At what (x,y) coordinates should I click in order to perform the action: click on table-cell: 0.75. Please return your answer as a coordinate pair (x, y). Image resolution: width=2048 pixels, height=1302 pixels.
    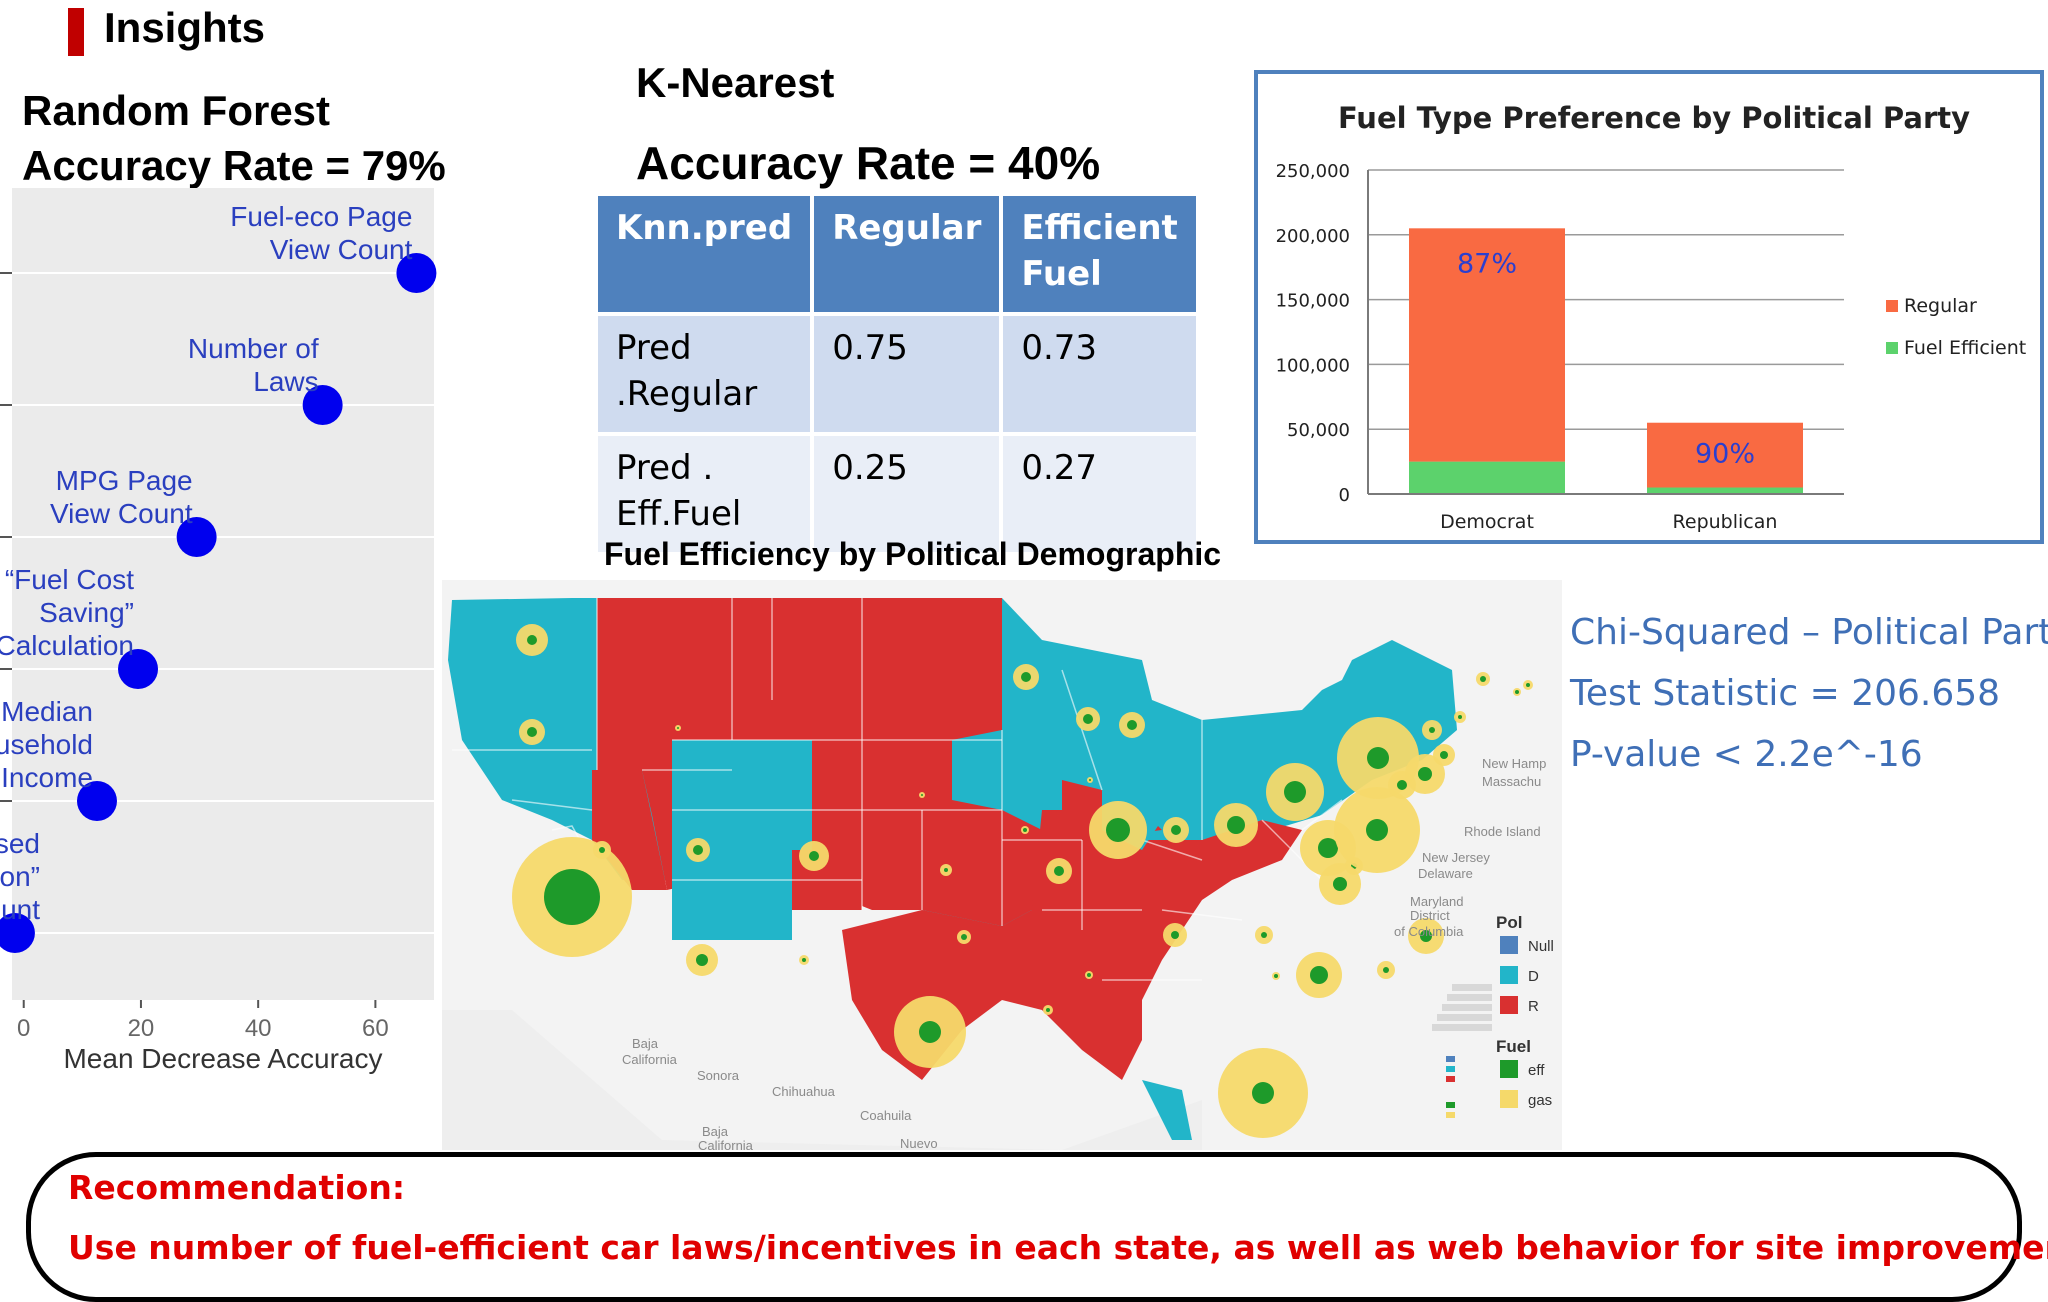
    Looking at the image, I should click on (907, 374).